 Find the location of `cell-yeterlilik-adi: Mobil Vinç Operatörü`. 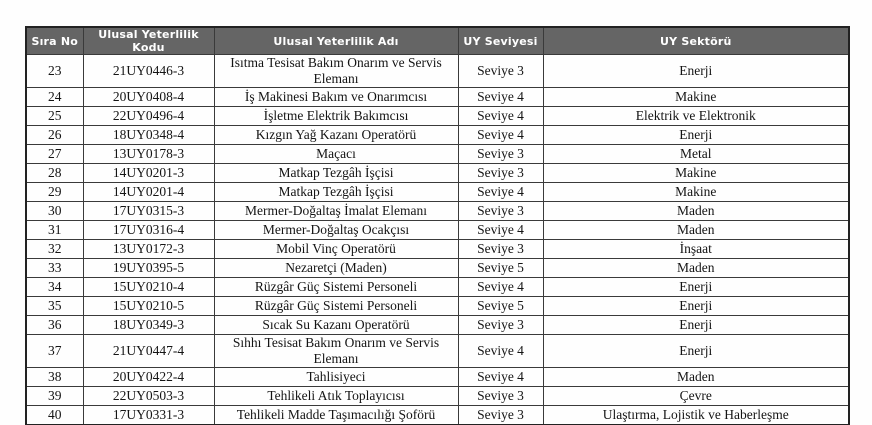

cell-yeterlilik-adi: Mobil Vinç Operatörü is located at coordinates (336, 249).